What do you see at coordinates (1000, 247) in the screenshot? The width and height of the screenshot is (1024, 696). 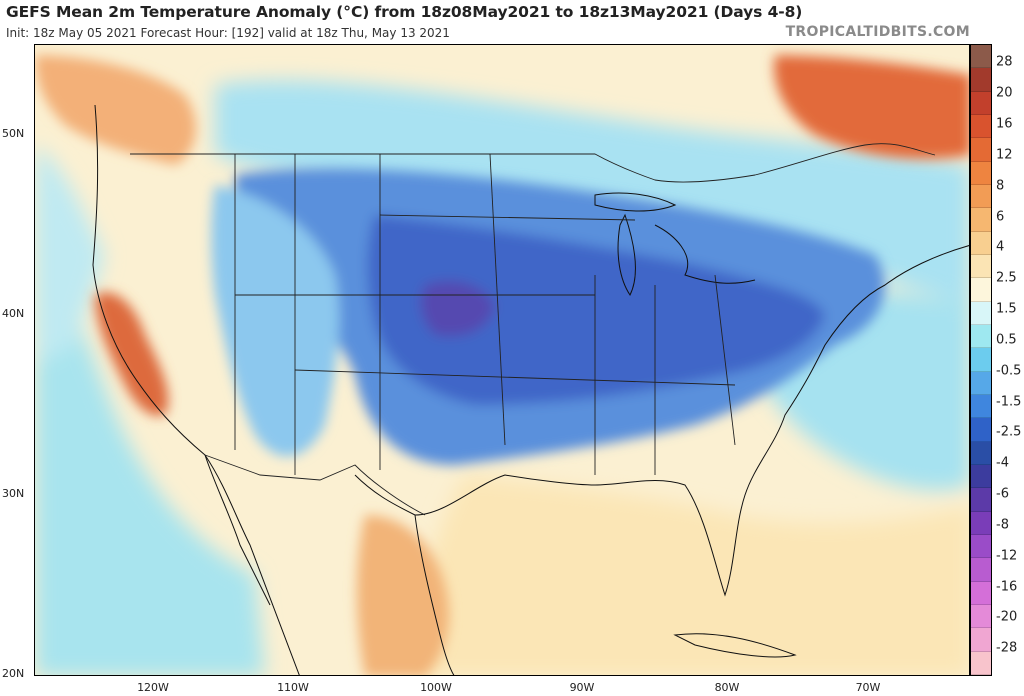 I see `colorbar-label: 4` at bounding box center [1000, 247].